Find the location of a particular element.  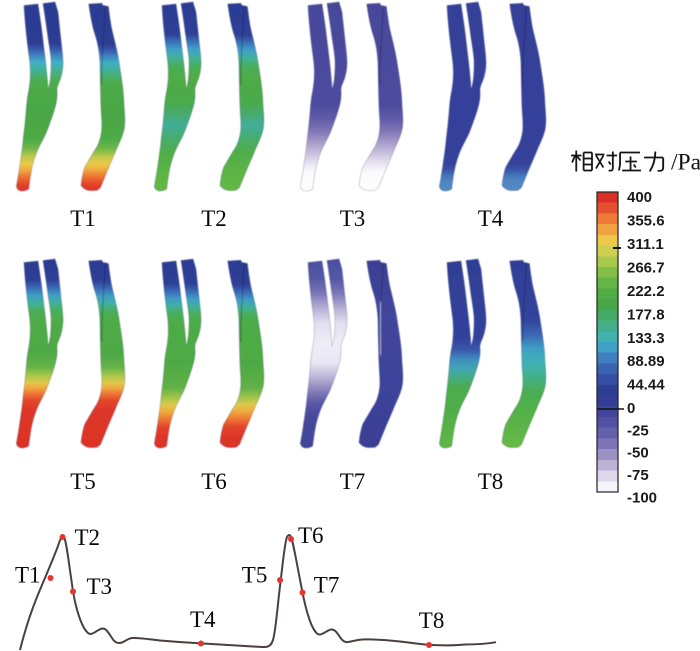

svg-text: 400 is located at coordinates (639, 197).